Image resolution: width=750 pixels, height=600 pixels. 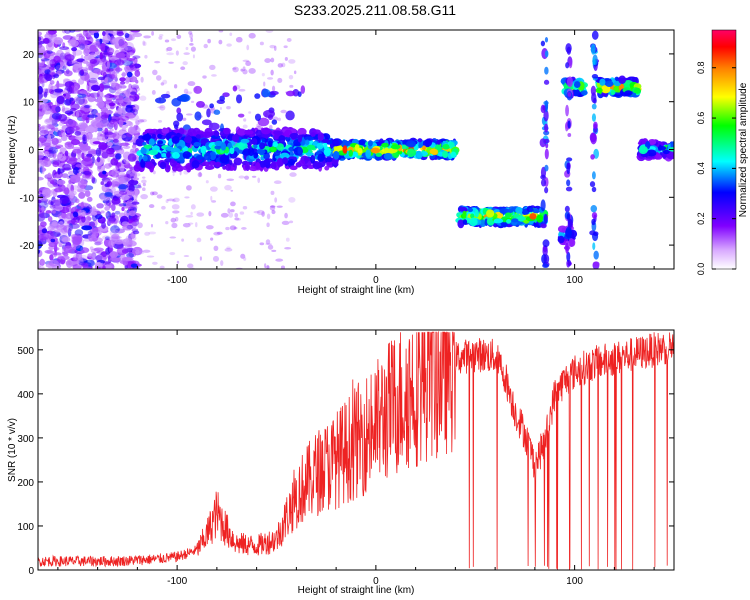 What do you see at coordinates (375, 10) in the screenshot?
I see `chart-title: S233.2025.211.08.58.G11` at bounding box center [375, 10].